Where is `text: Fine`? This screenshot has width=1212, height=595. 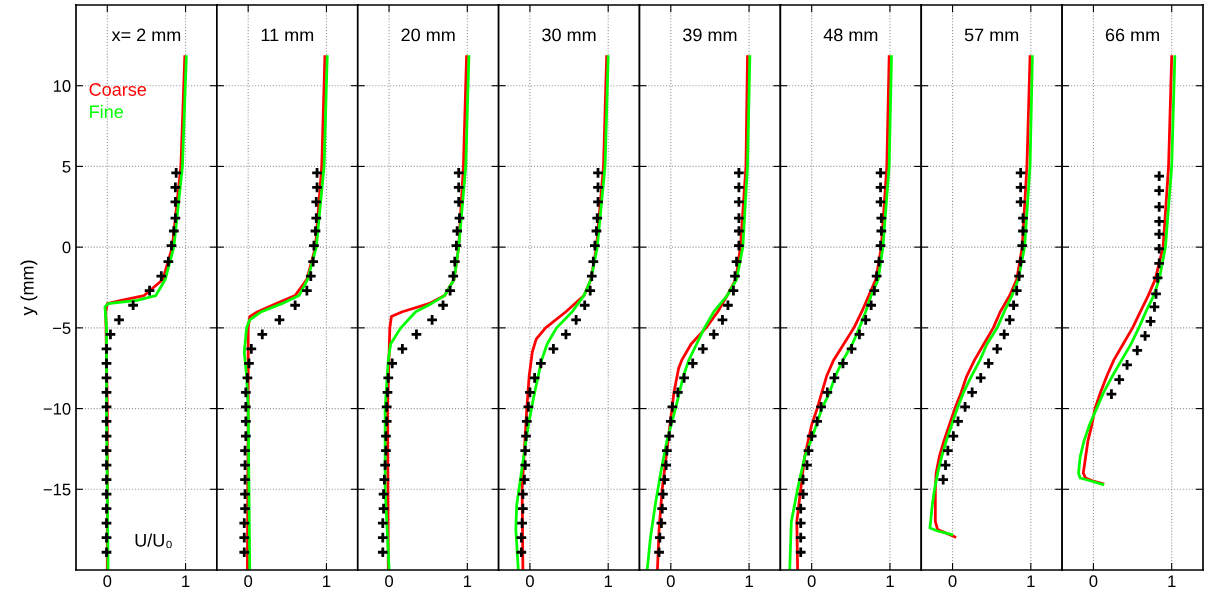
text: Fine is located at coordinates (106, 111).